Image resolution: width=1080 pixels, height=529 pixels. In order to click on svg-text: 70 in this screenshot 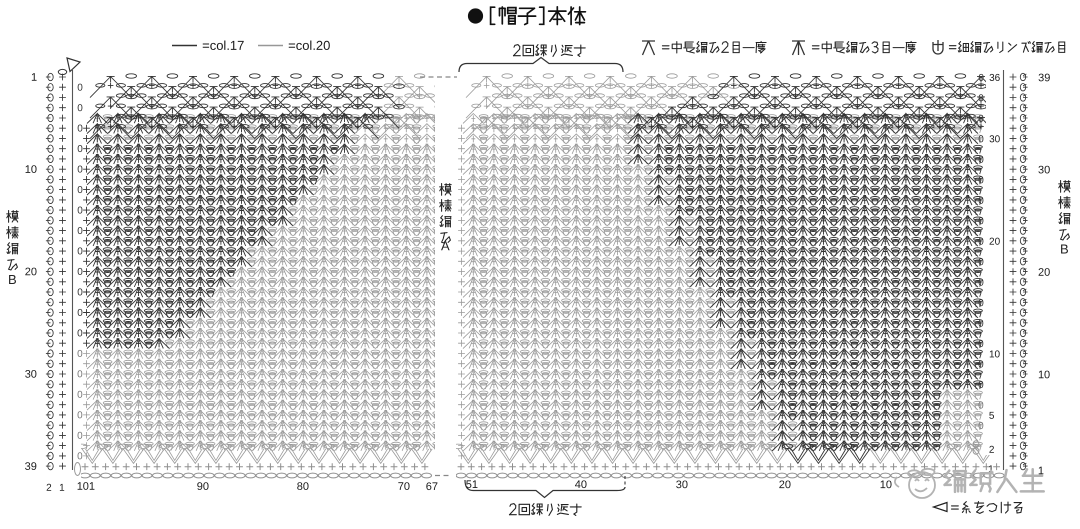, I will do `click(404, 487)`.